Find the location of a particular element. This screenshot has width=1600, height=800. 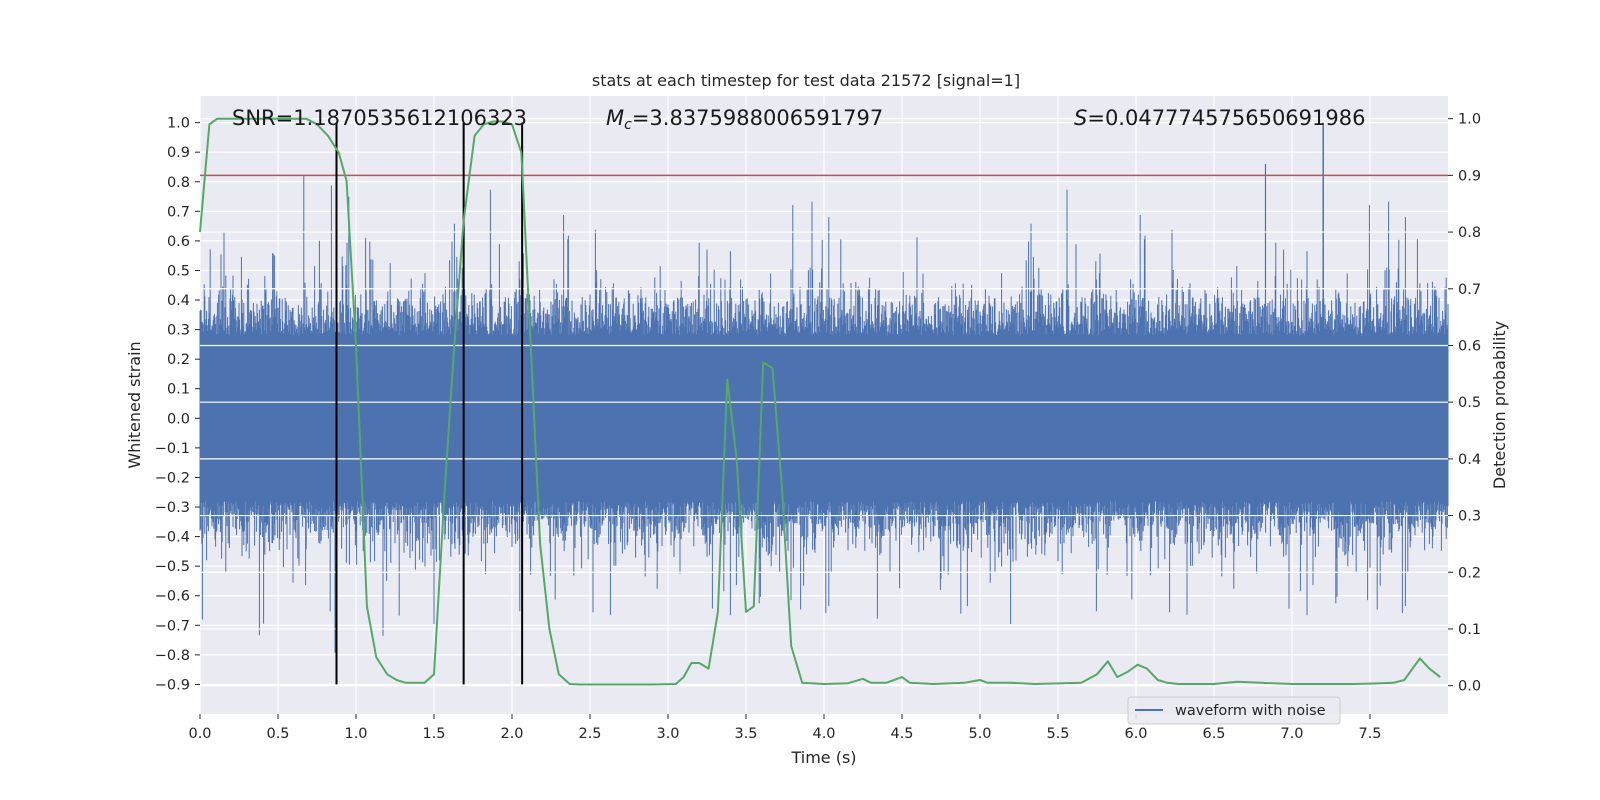

chirp-mass-subscript: c is located at coordinates (628, 125).